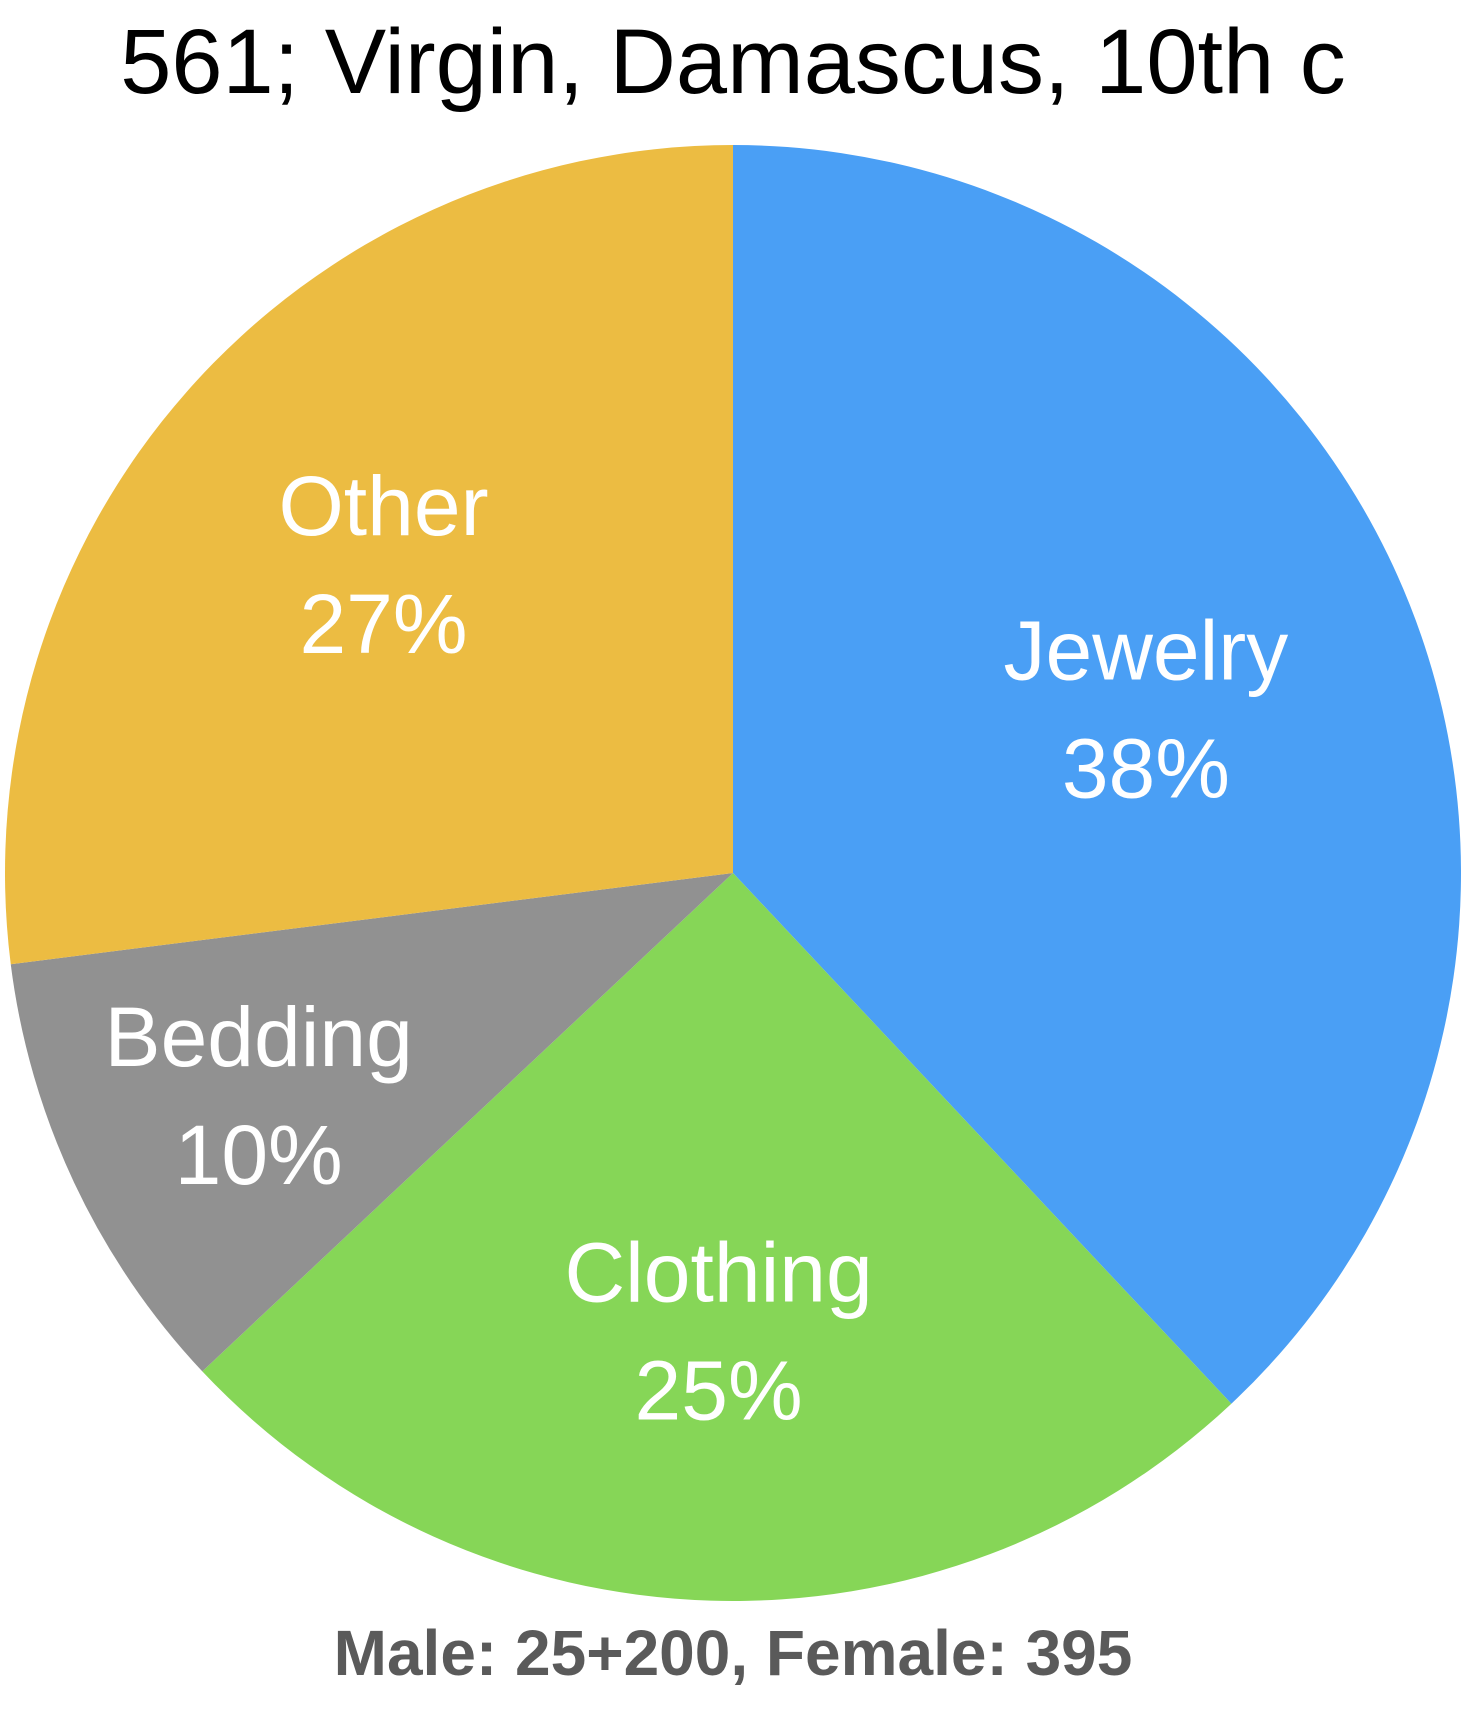 The height and width of the screenshot is (1724, 1466). I want to click on chart-title: 561; Virgin, Damascus, 10th c, so click(733, 62).